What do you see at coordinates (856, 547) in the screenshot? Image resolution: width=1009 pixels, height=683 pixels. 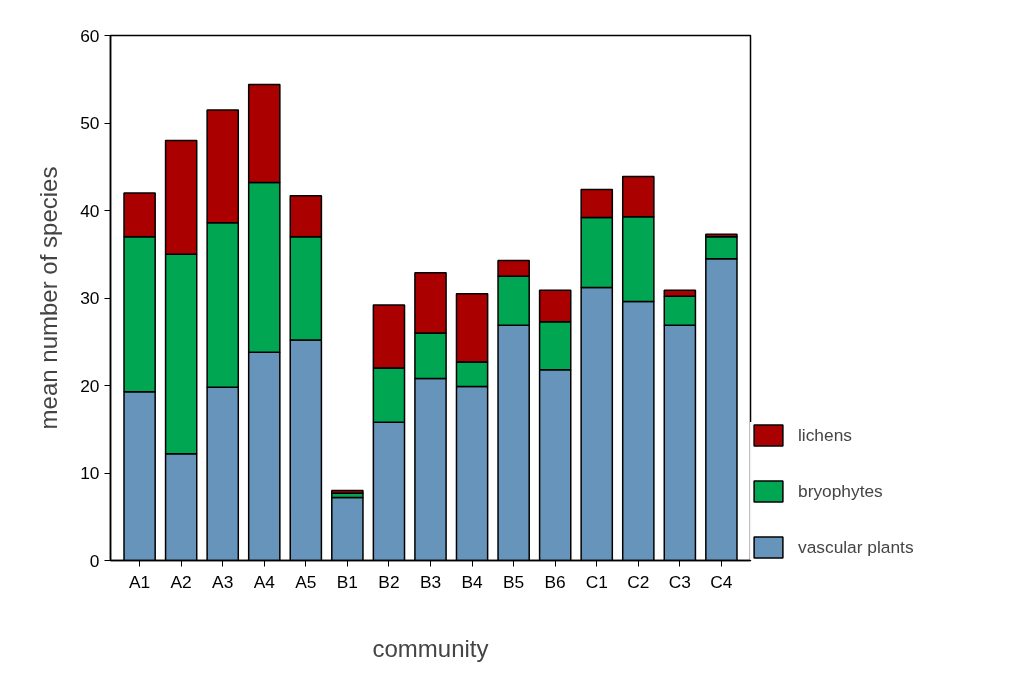 I see `legend-label: vascular plants` at bounding box center [856, 547].